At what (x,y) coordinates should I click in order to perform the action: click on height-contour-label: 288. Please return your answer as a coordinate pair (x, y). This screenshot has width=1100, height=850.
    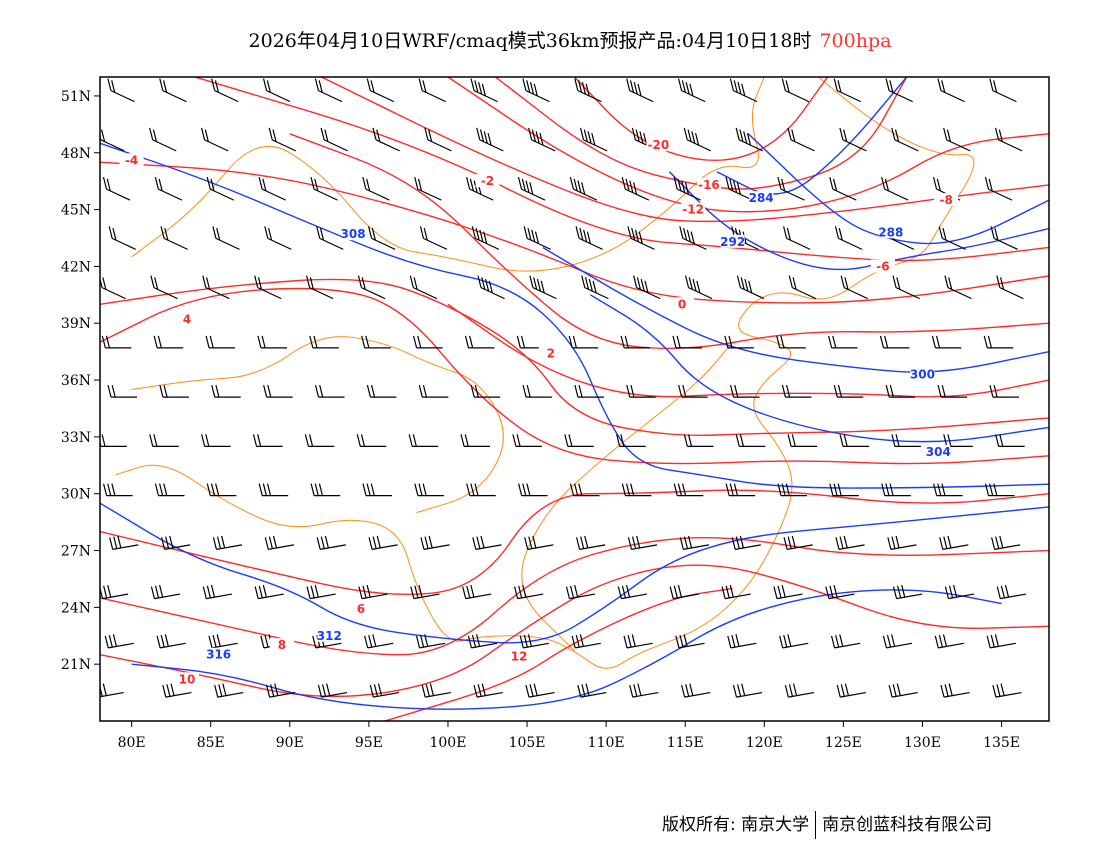
    Looking at the image, I should click on (890, 232).